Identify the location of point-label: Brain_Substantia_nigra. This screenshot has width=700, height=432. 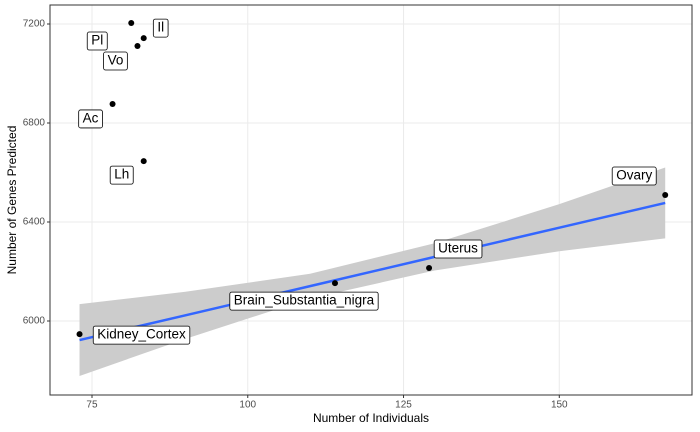
(304, 300).